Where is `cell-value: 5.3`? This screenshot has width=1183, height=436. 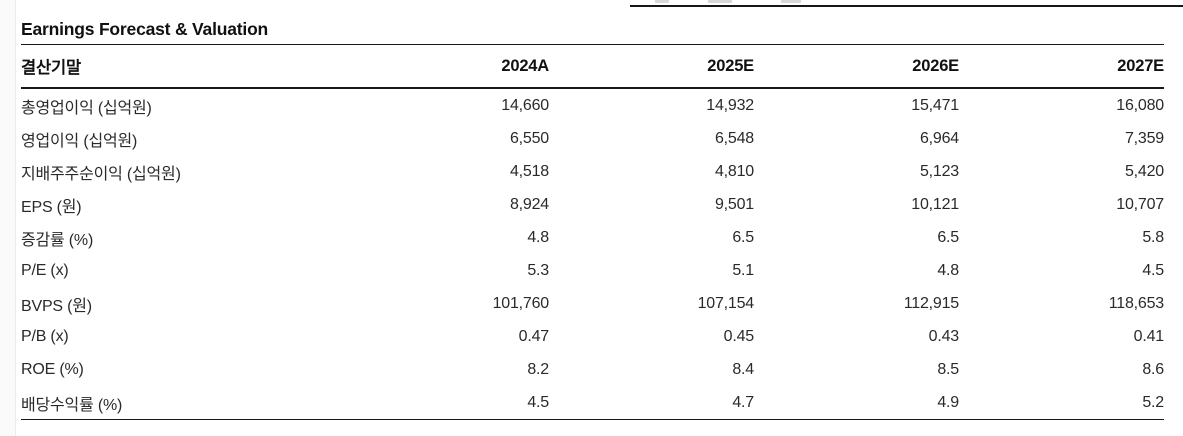
cell-value: 5.3 is located at coordinates (538, 270).